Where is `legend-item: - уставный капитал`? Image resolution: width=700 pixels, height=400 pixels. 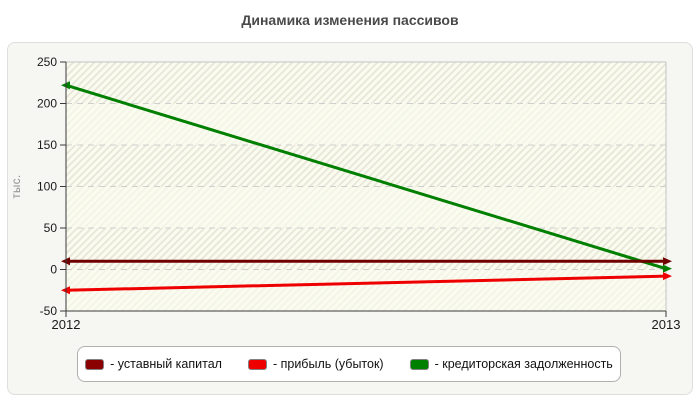 legend-item: - уставный капитал is located at coordinates (153, 364).